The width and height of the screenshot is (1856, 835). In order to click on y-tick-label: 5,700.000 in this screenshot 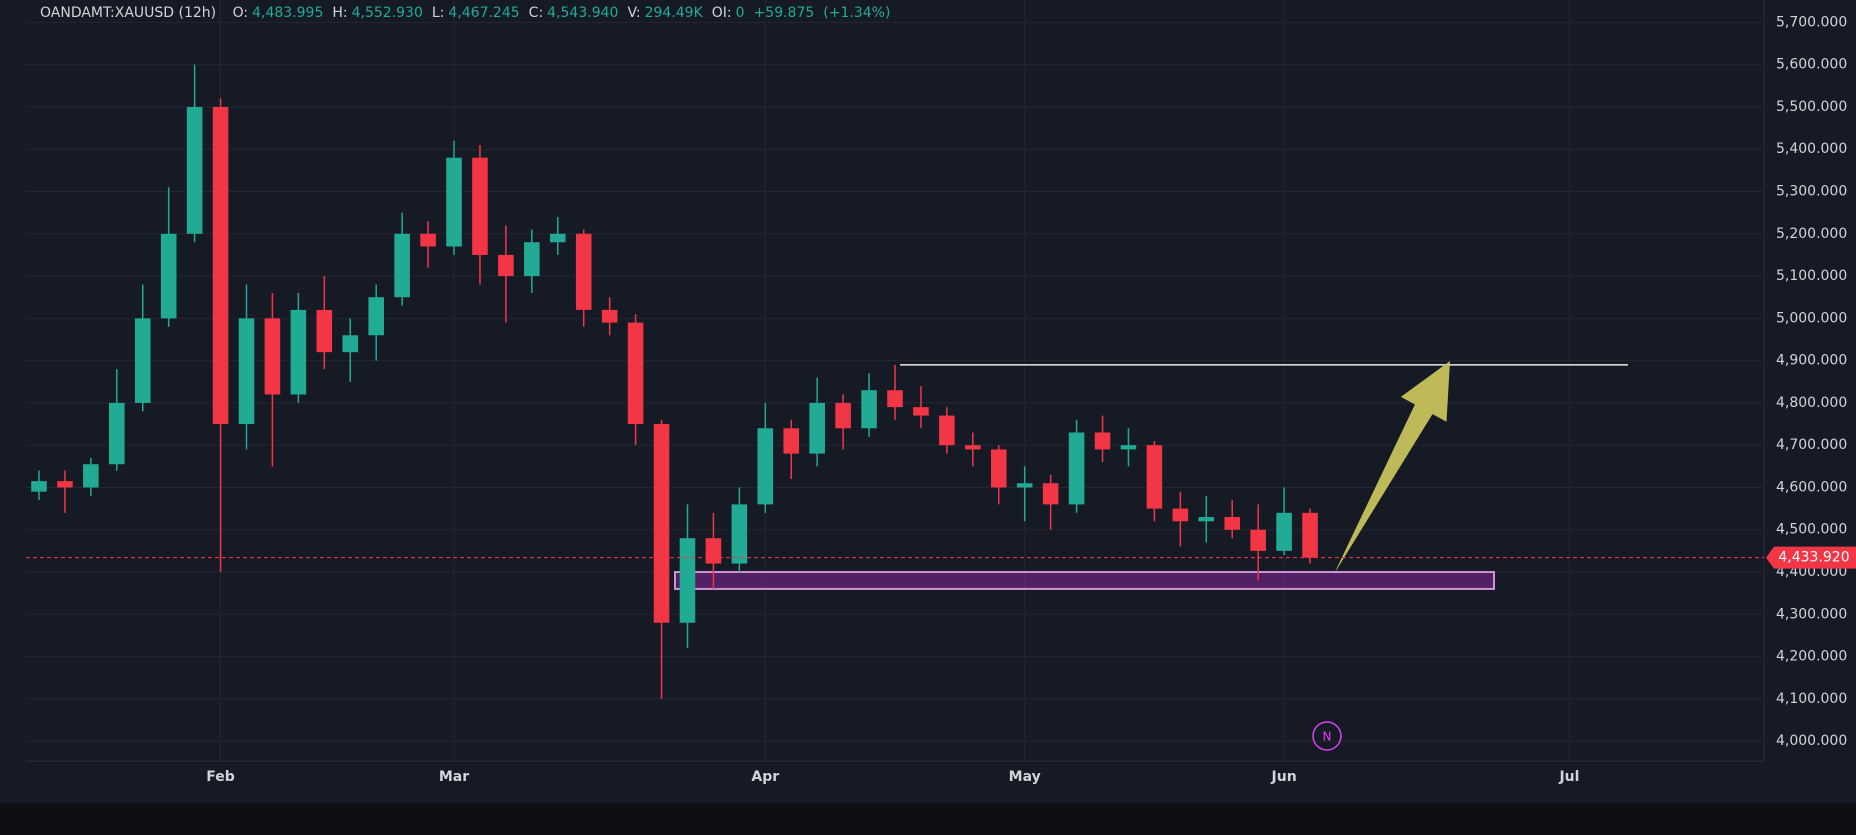, I will do `click(1811, 22)`.